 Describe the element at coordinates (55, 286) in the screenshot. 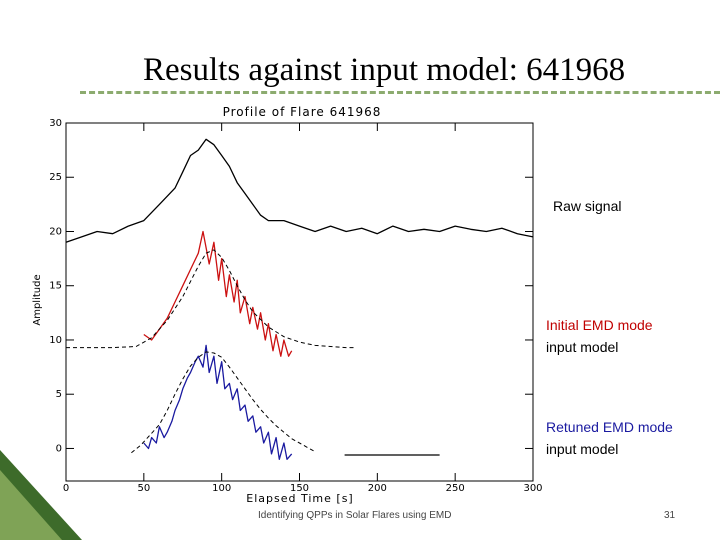

I see `y-tick-label: 15` at that location.